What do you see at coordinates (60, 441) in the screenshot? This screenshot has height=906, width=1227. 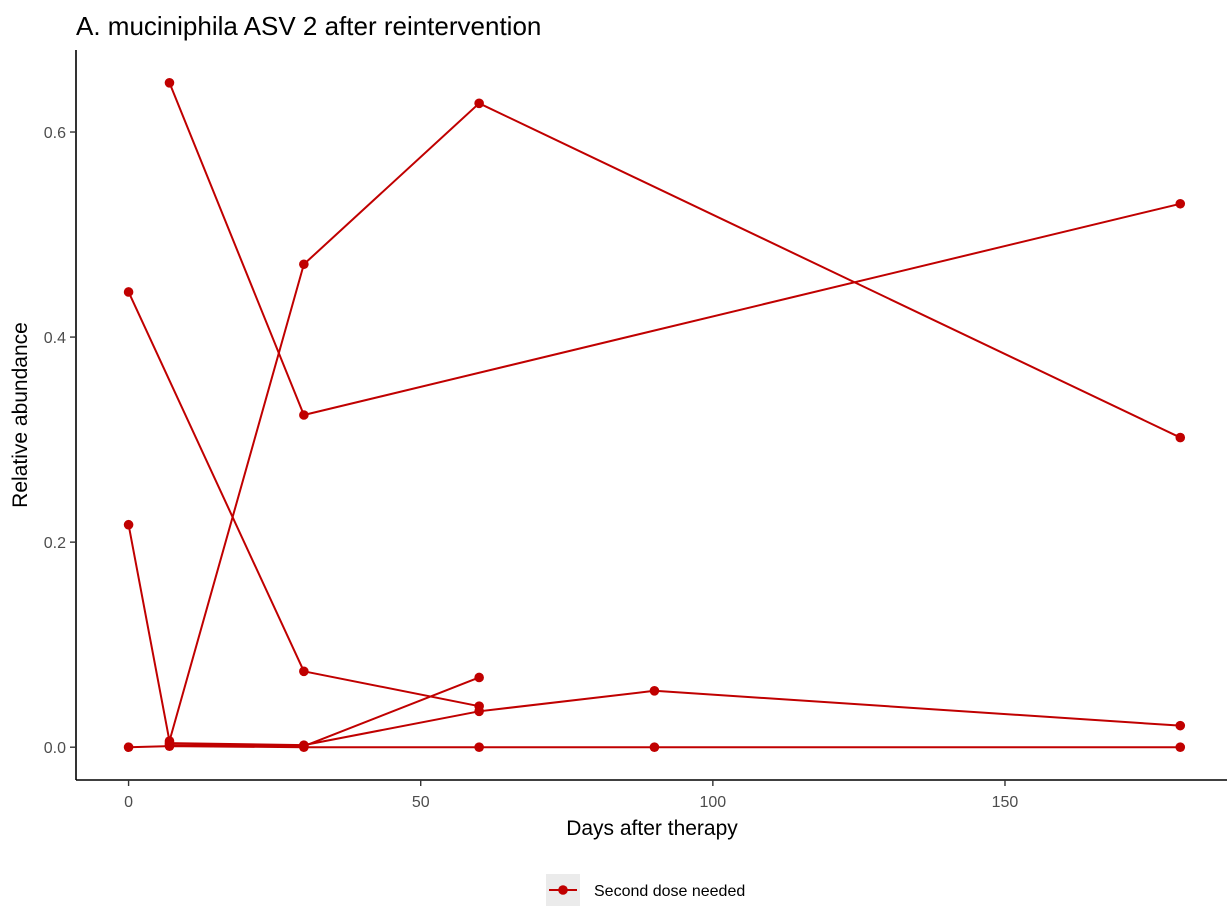 I see `y-axis-ticks: 0.0 0.2 0.4 0.6` at bounding box center [60, 441].